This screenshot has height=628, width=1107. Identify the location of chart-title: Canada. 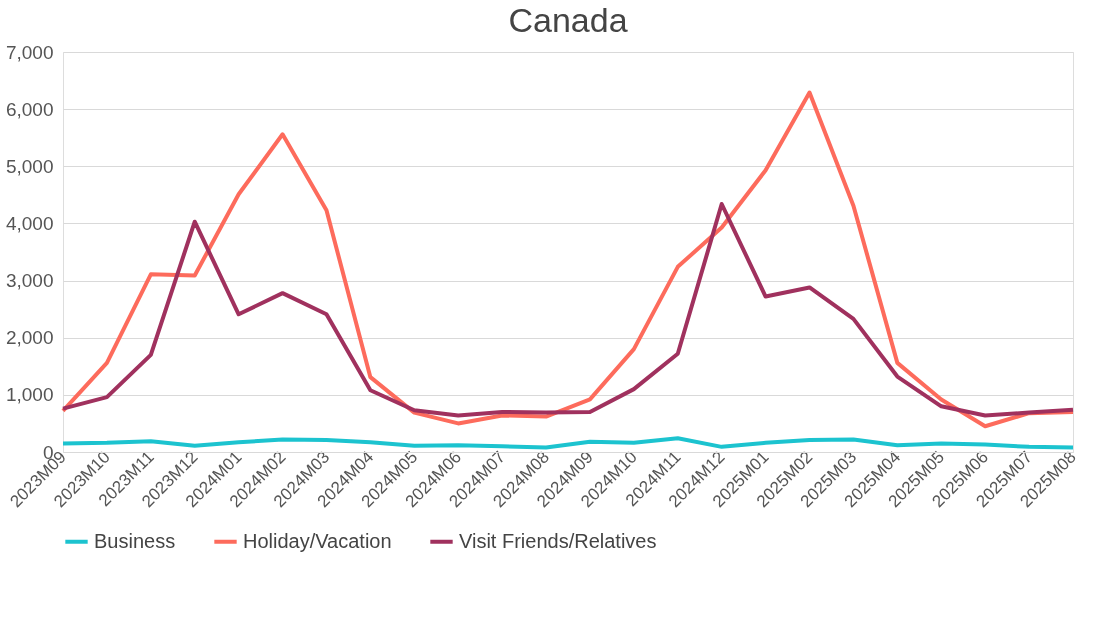
(568, 20).